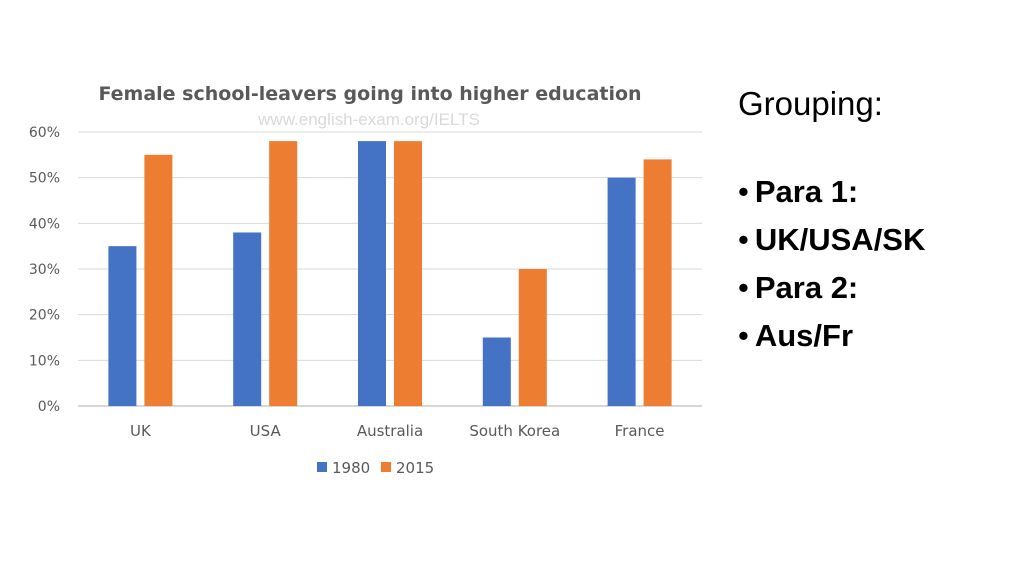 The image size is (1024, 574). I want to click on y-tick-label: 30%, so click(44, 270).